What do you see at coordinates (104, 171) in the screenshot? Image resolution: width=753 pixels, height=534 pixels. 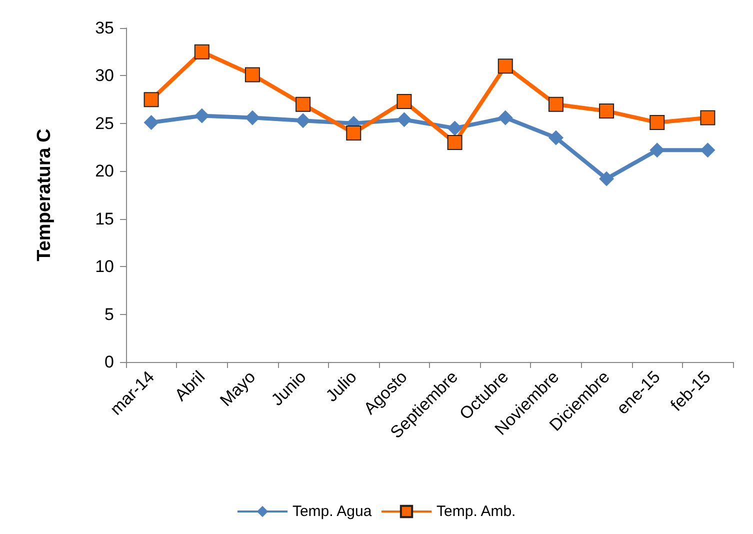 I see `y-tick-label: 20` at bounding box center [104, 171].